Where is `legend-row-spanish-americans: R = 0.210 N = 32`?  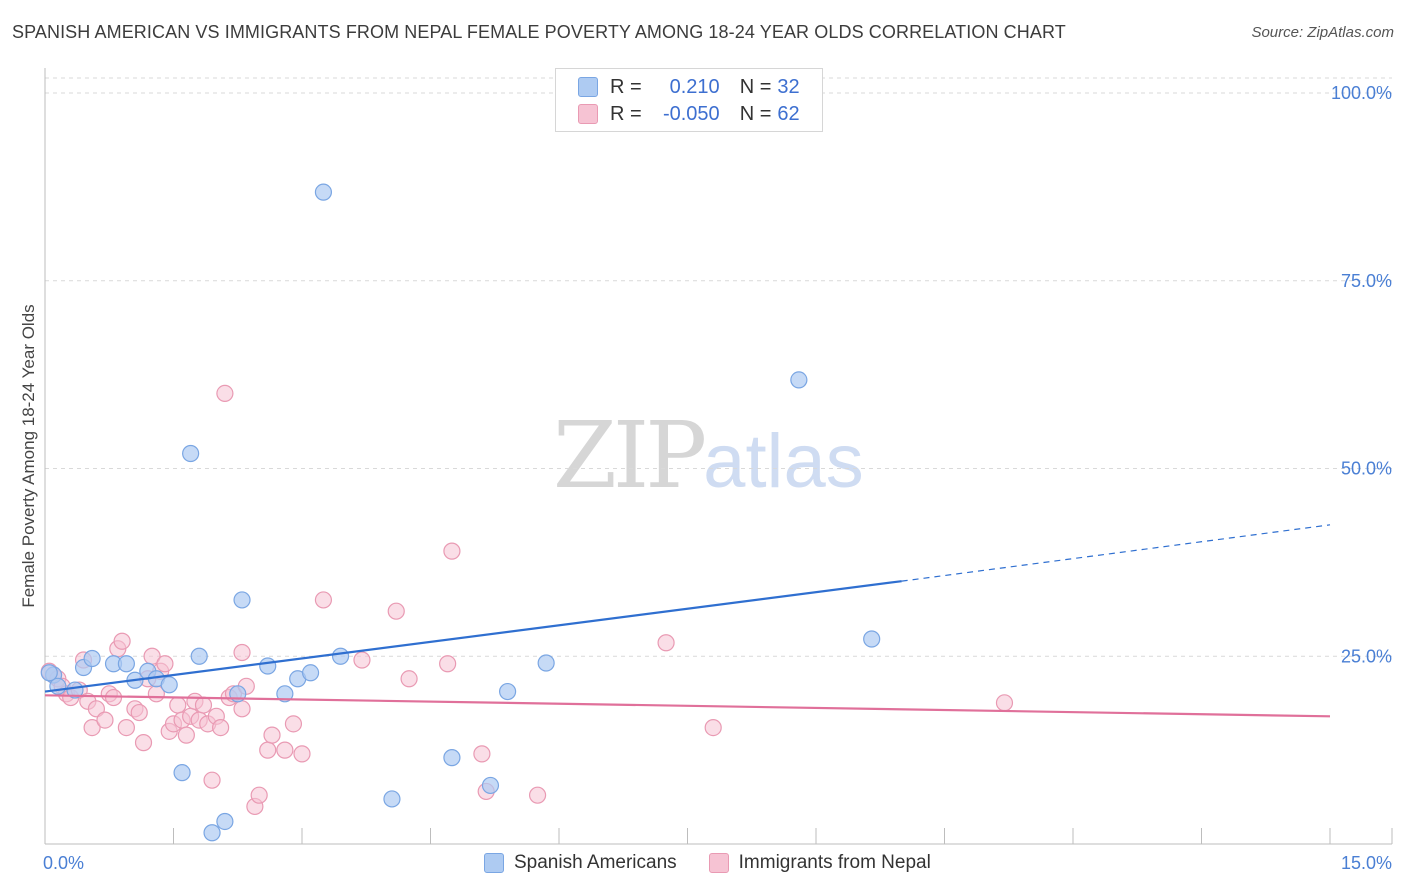 legend-row-spanish-americans: R = 0.210 N = 32 is located at coordinates (689, 87).